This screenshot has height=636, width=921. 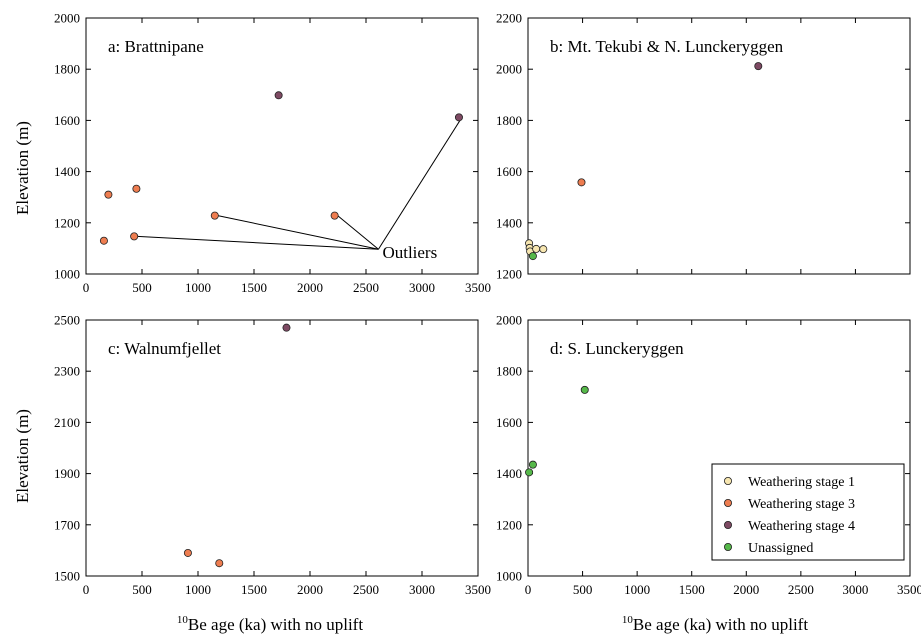 I want to click on y-tick-label: 2100, so click(x=67, y=422).